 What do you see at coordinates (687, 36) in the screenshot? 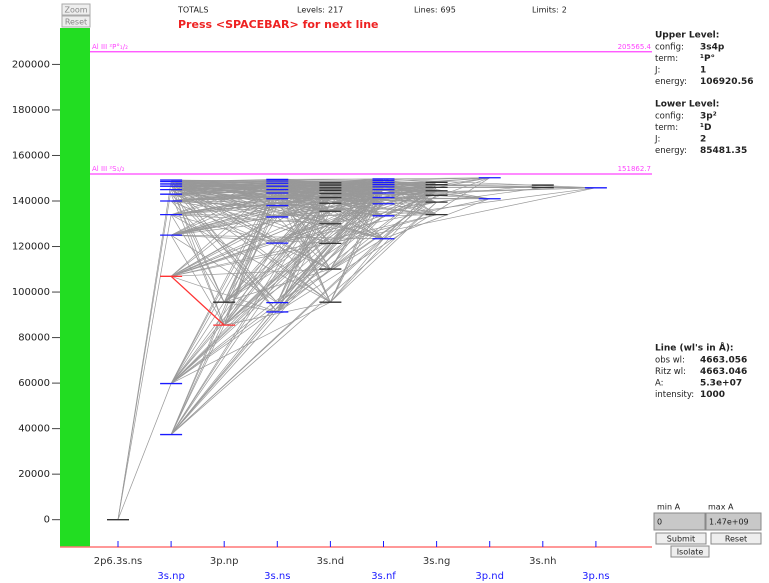
I see `panel-title: Upper Level:` at bounding box center [687, 36].